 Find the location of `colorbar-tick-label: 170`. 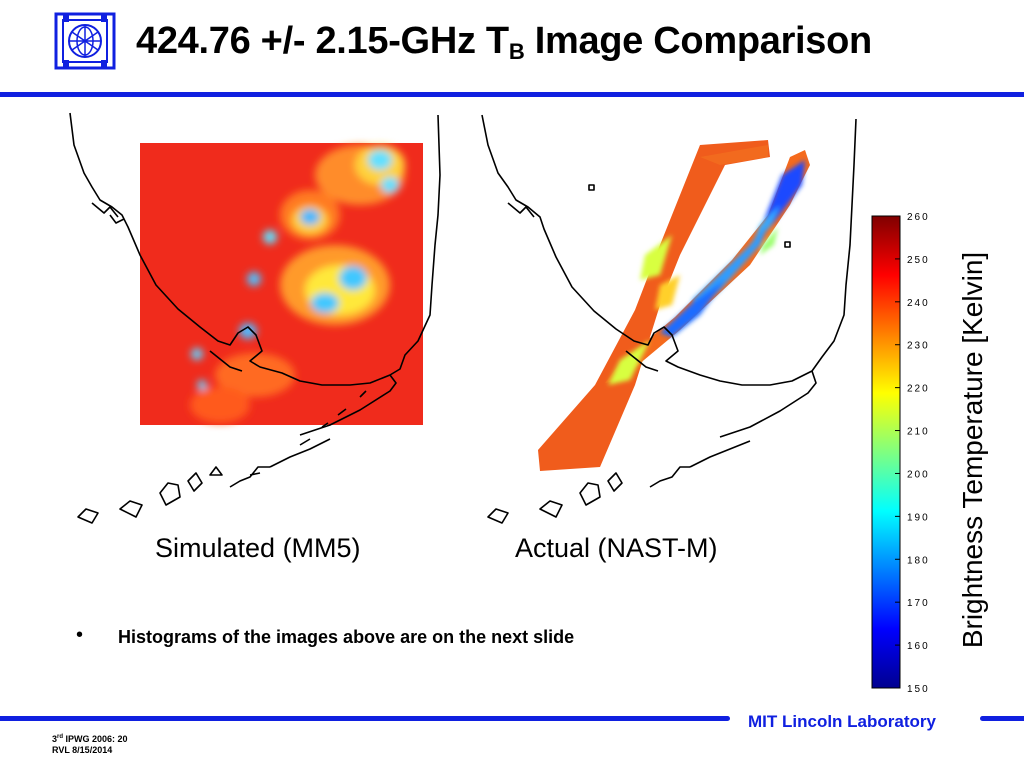

colorbar-tick-label: 170 is located at coordinates (918, 603).